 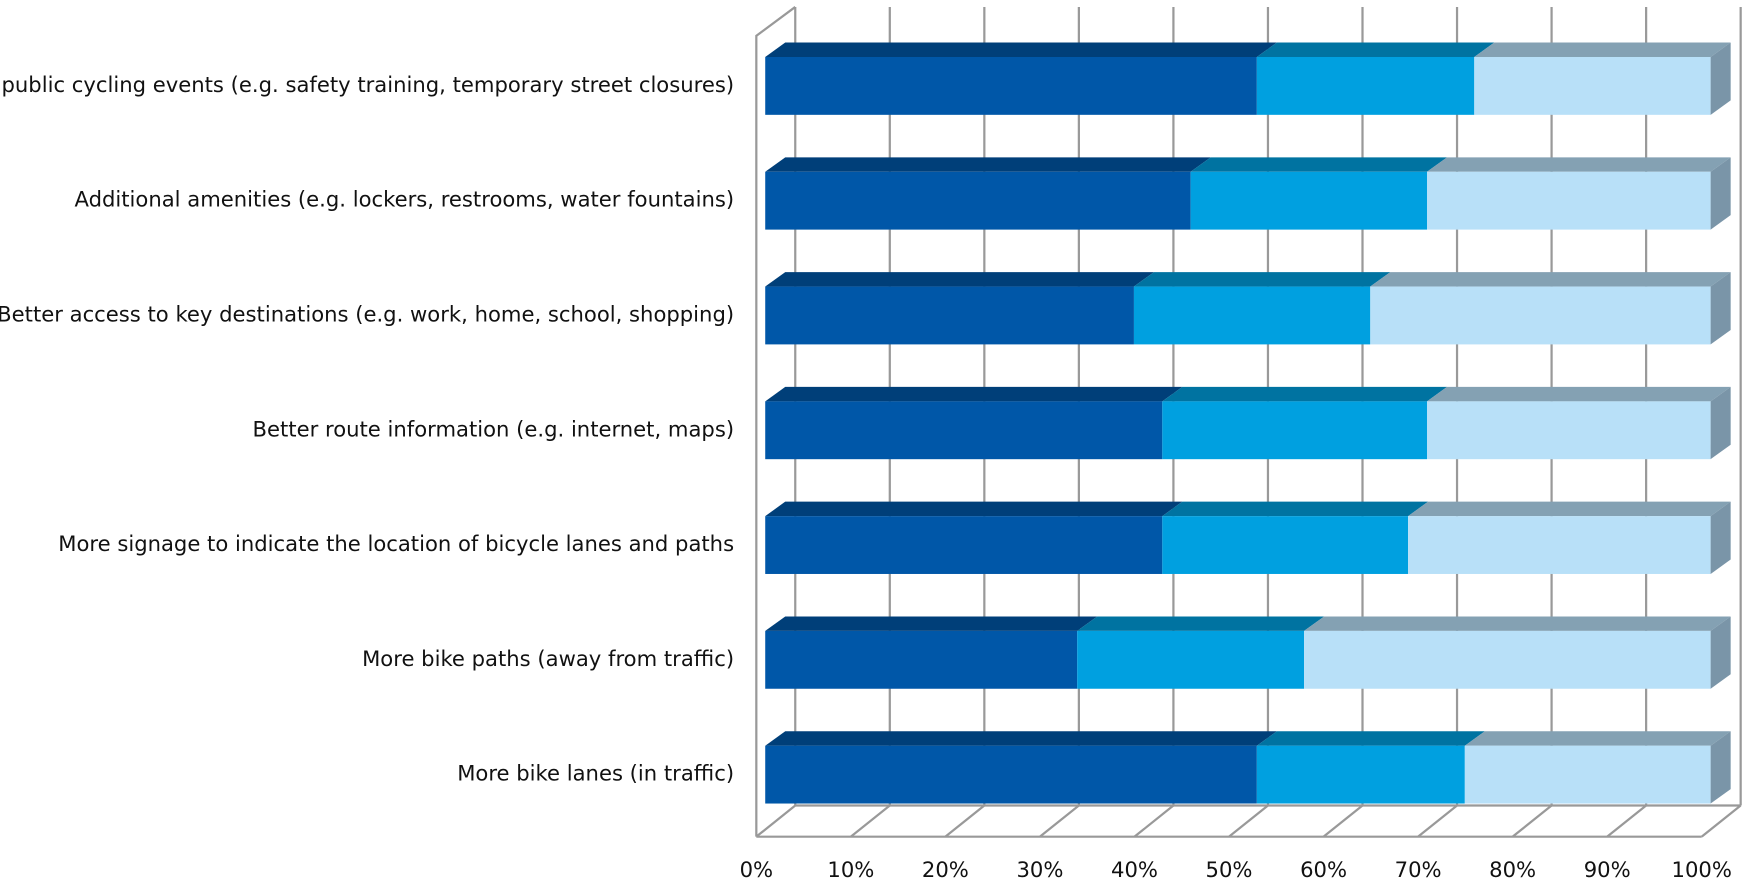 I want to click on x-tick-label: 40%, so click(x=1134, y=869).